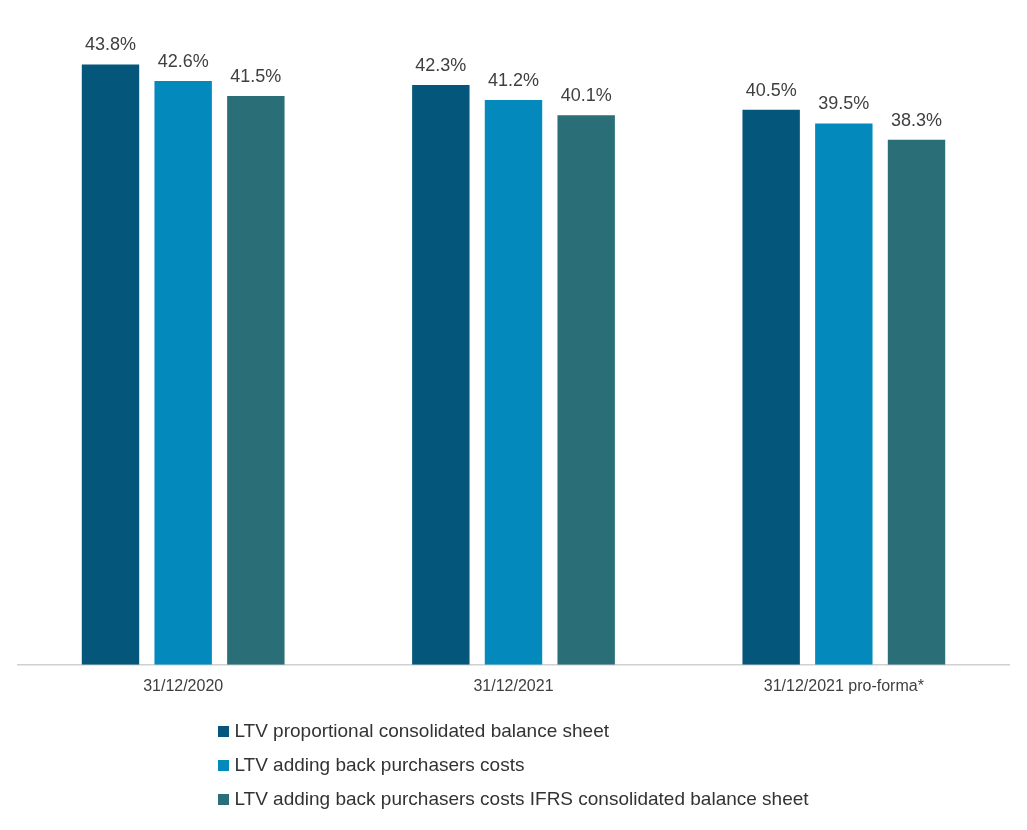 This screenshot has width=1027, height=830. Describe the element at coordinates (422, 731) in the screenshot. I see `legend-label: LTV proportional consolidated balance sheet` at that location.